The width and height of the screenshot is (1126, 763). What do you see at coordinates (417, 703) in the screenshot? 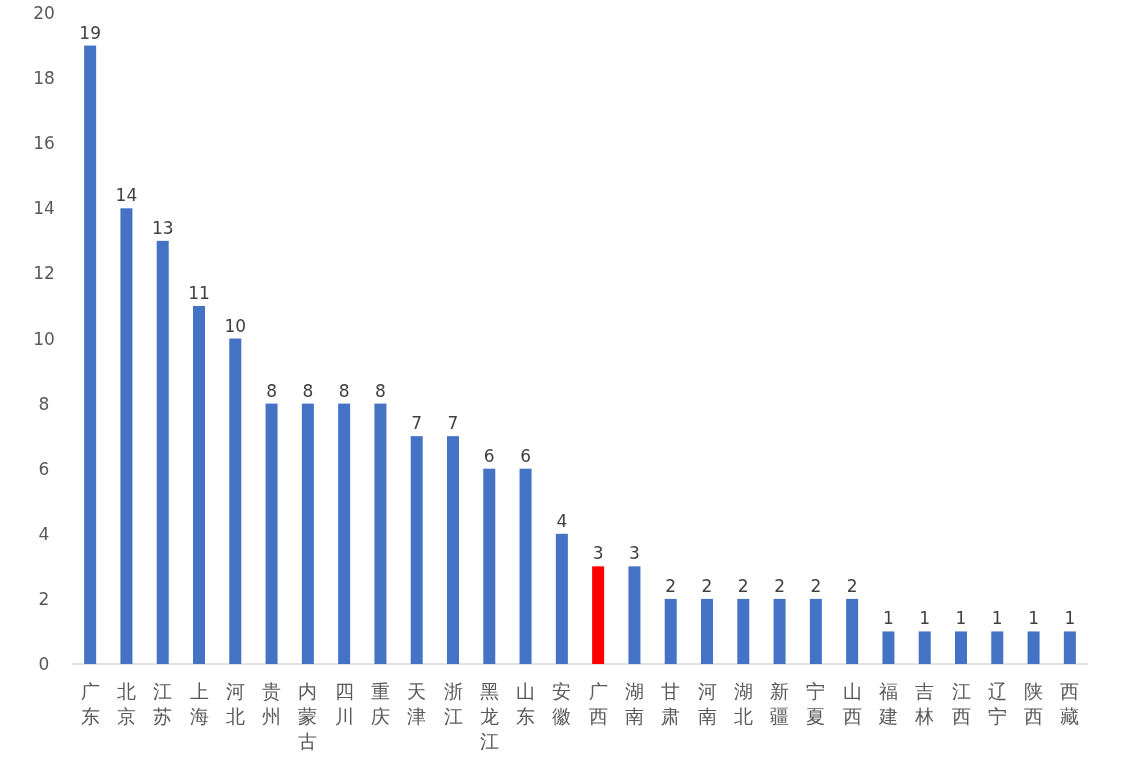
I see `x-tick-label: 天津` at bounding box center [417, 703].